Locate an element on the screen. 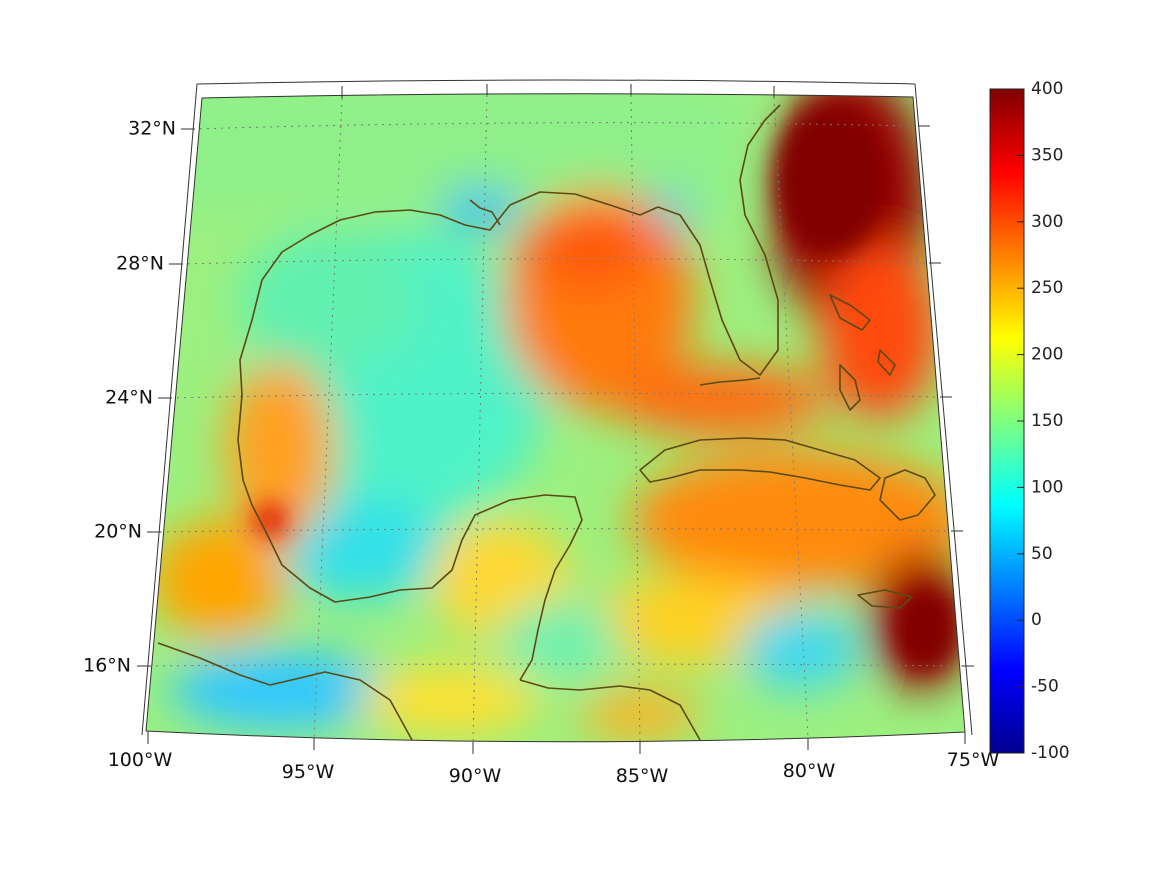 The width and height of the screenshot is (1167, 875). lon-label: 80°W is located at coordinates (809, 771).